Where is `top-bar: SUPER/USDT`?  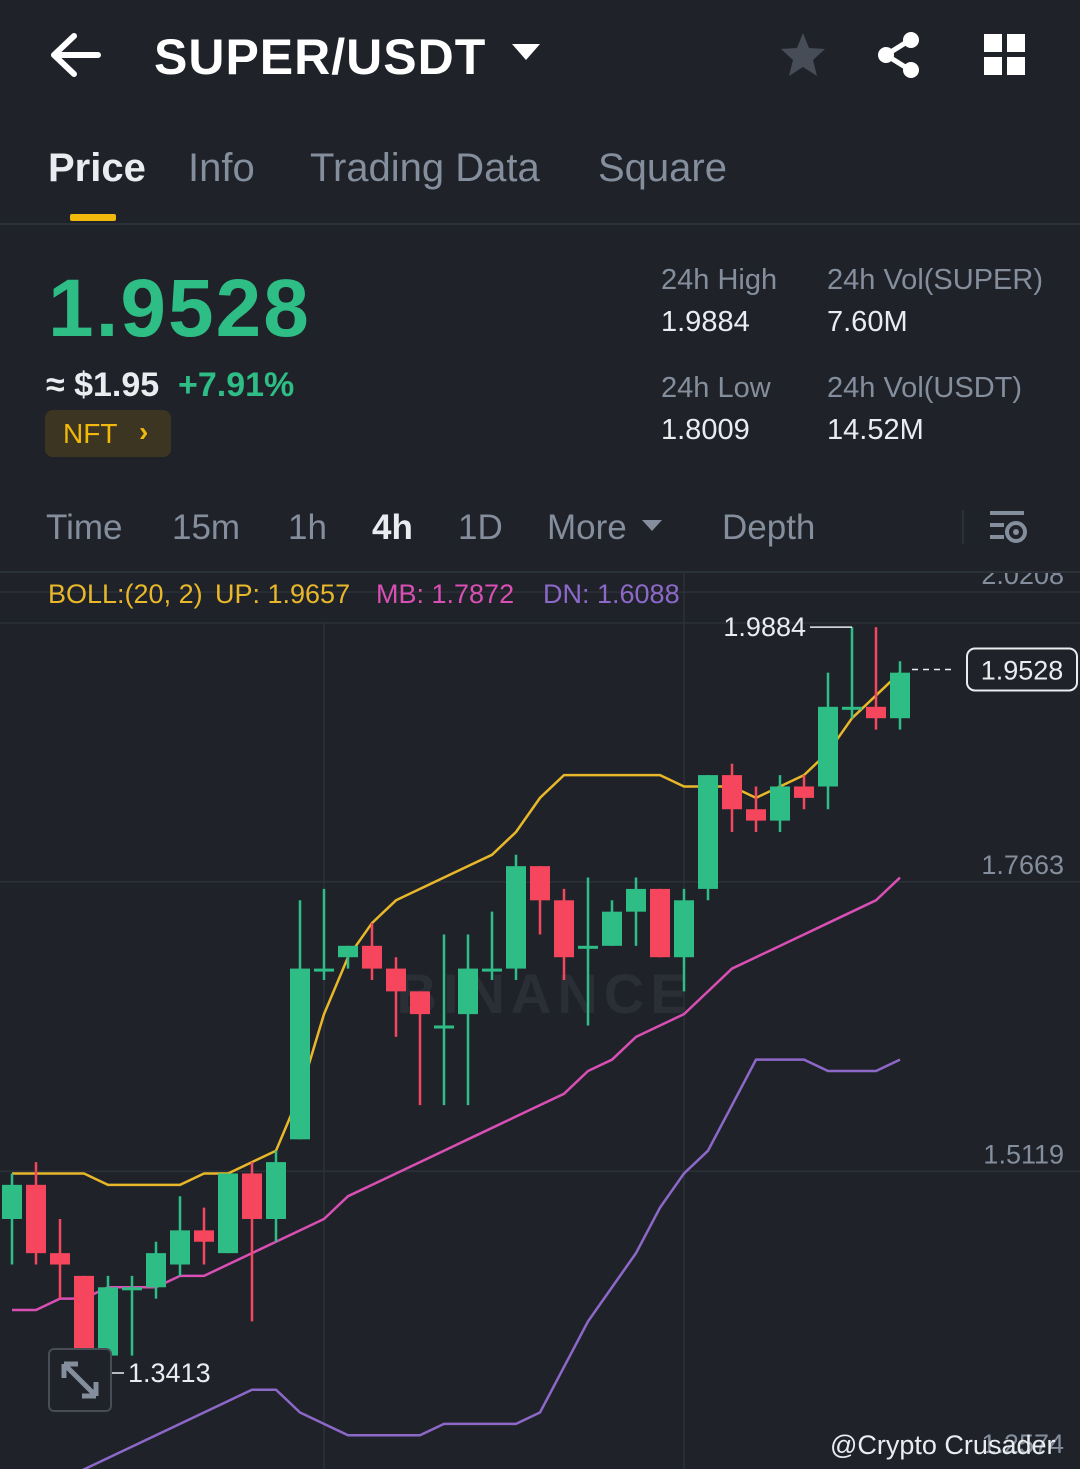 top-bar: SUPER/USDT is located at coordinates (540, 57).